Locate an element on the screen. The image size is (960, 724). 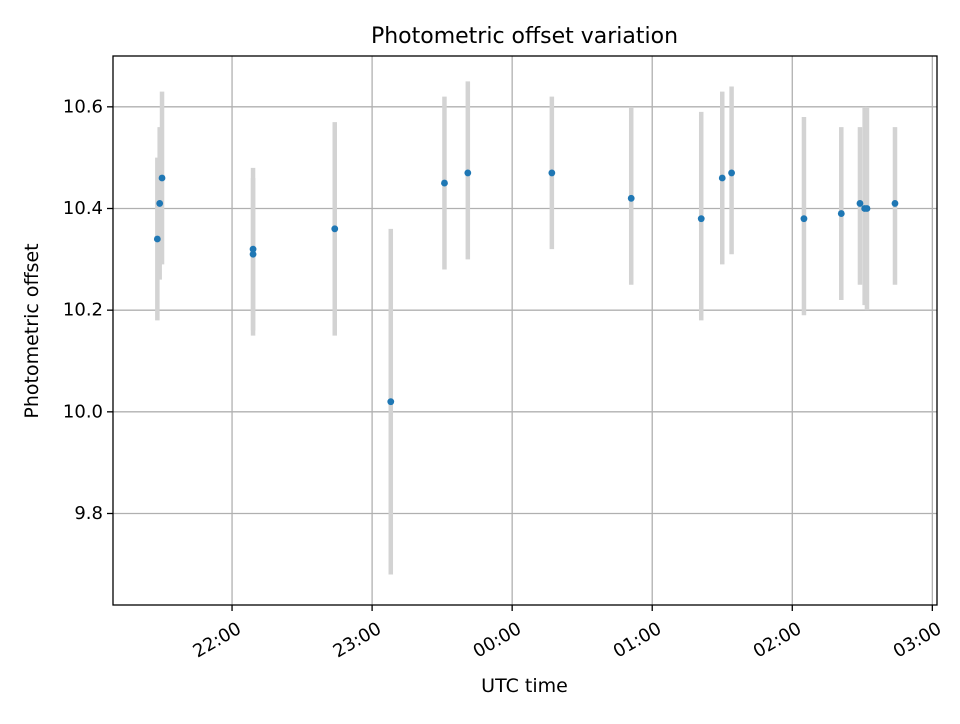
y-tick-label: 10.6 is located at coordinates (83, 106).